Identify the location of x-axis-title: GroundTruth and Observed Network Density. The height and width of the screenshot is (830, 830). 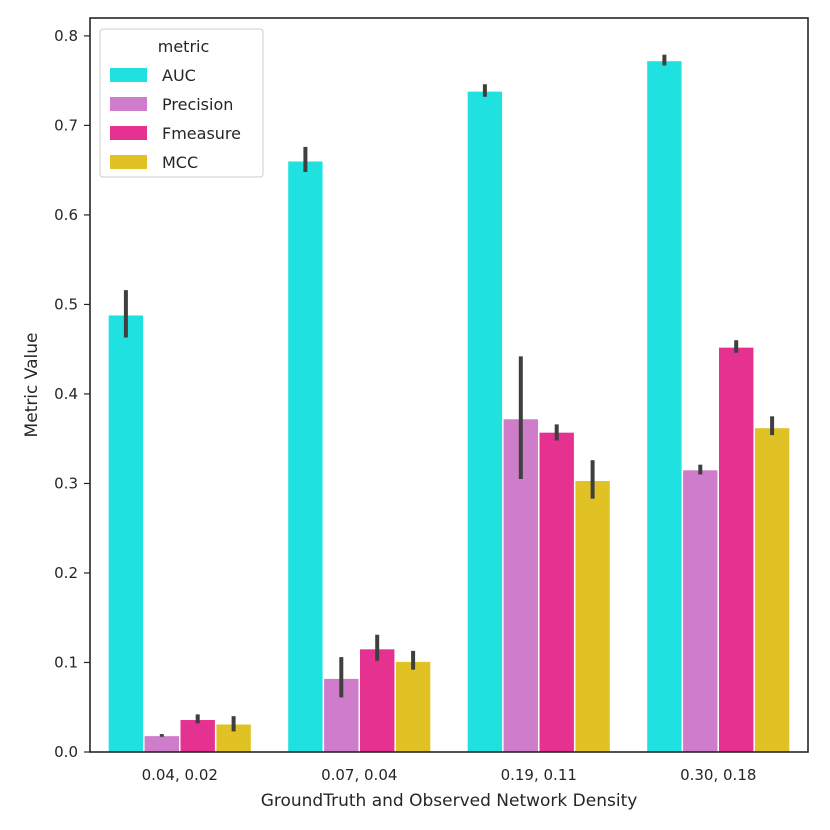
(449, 801).